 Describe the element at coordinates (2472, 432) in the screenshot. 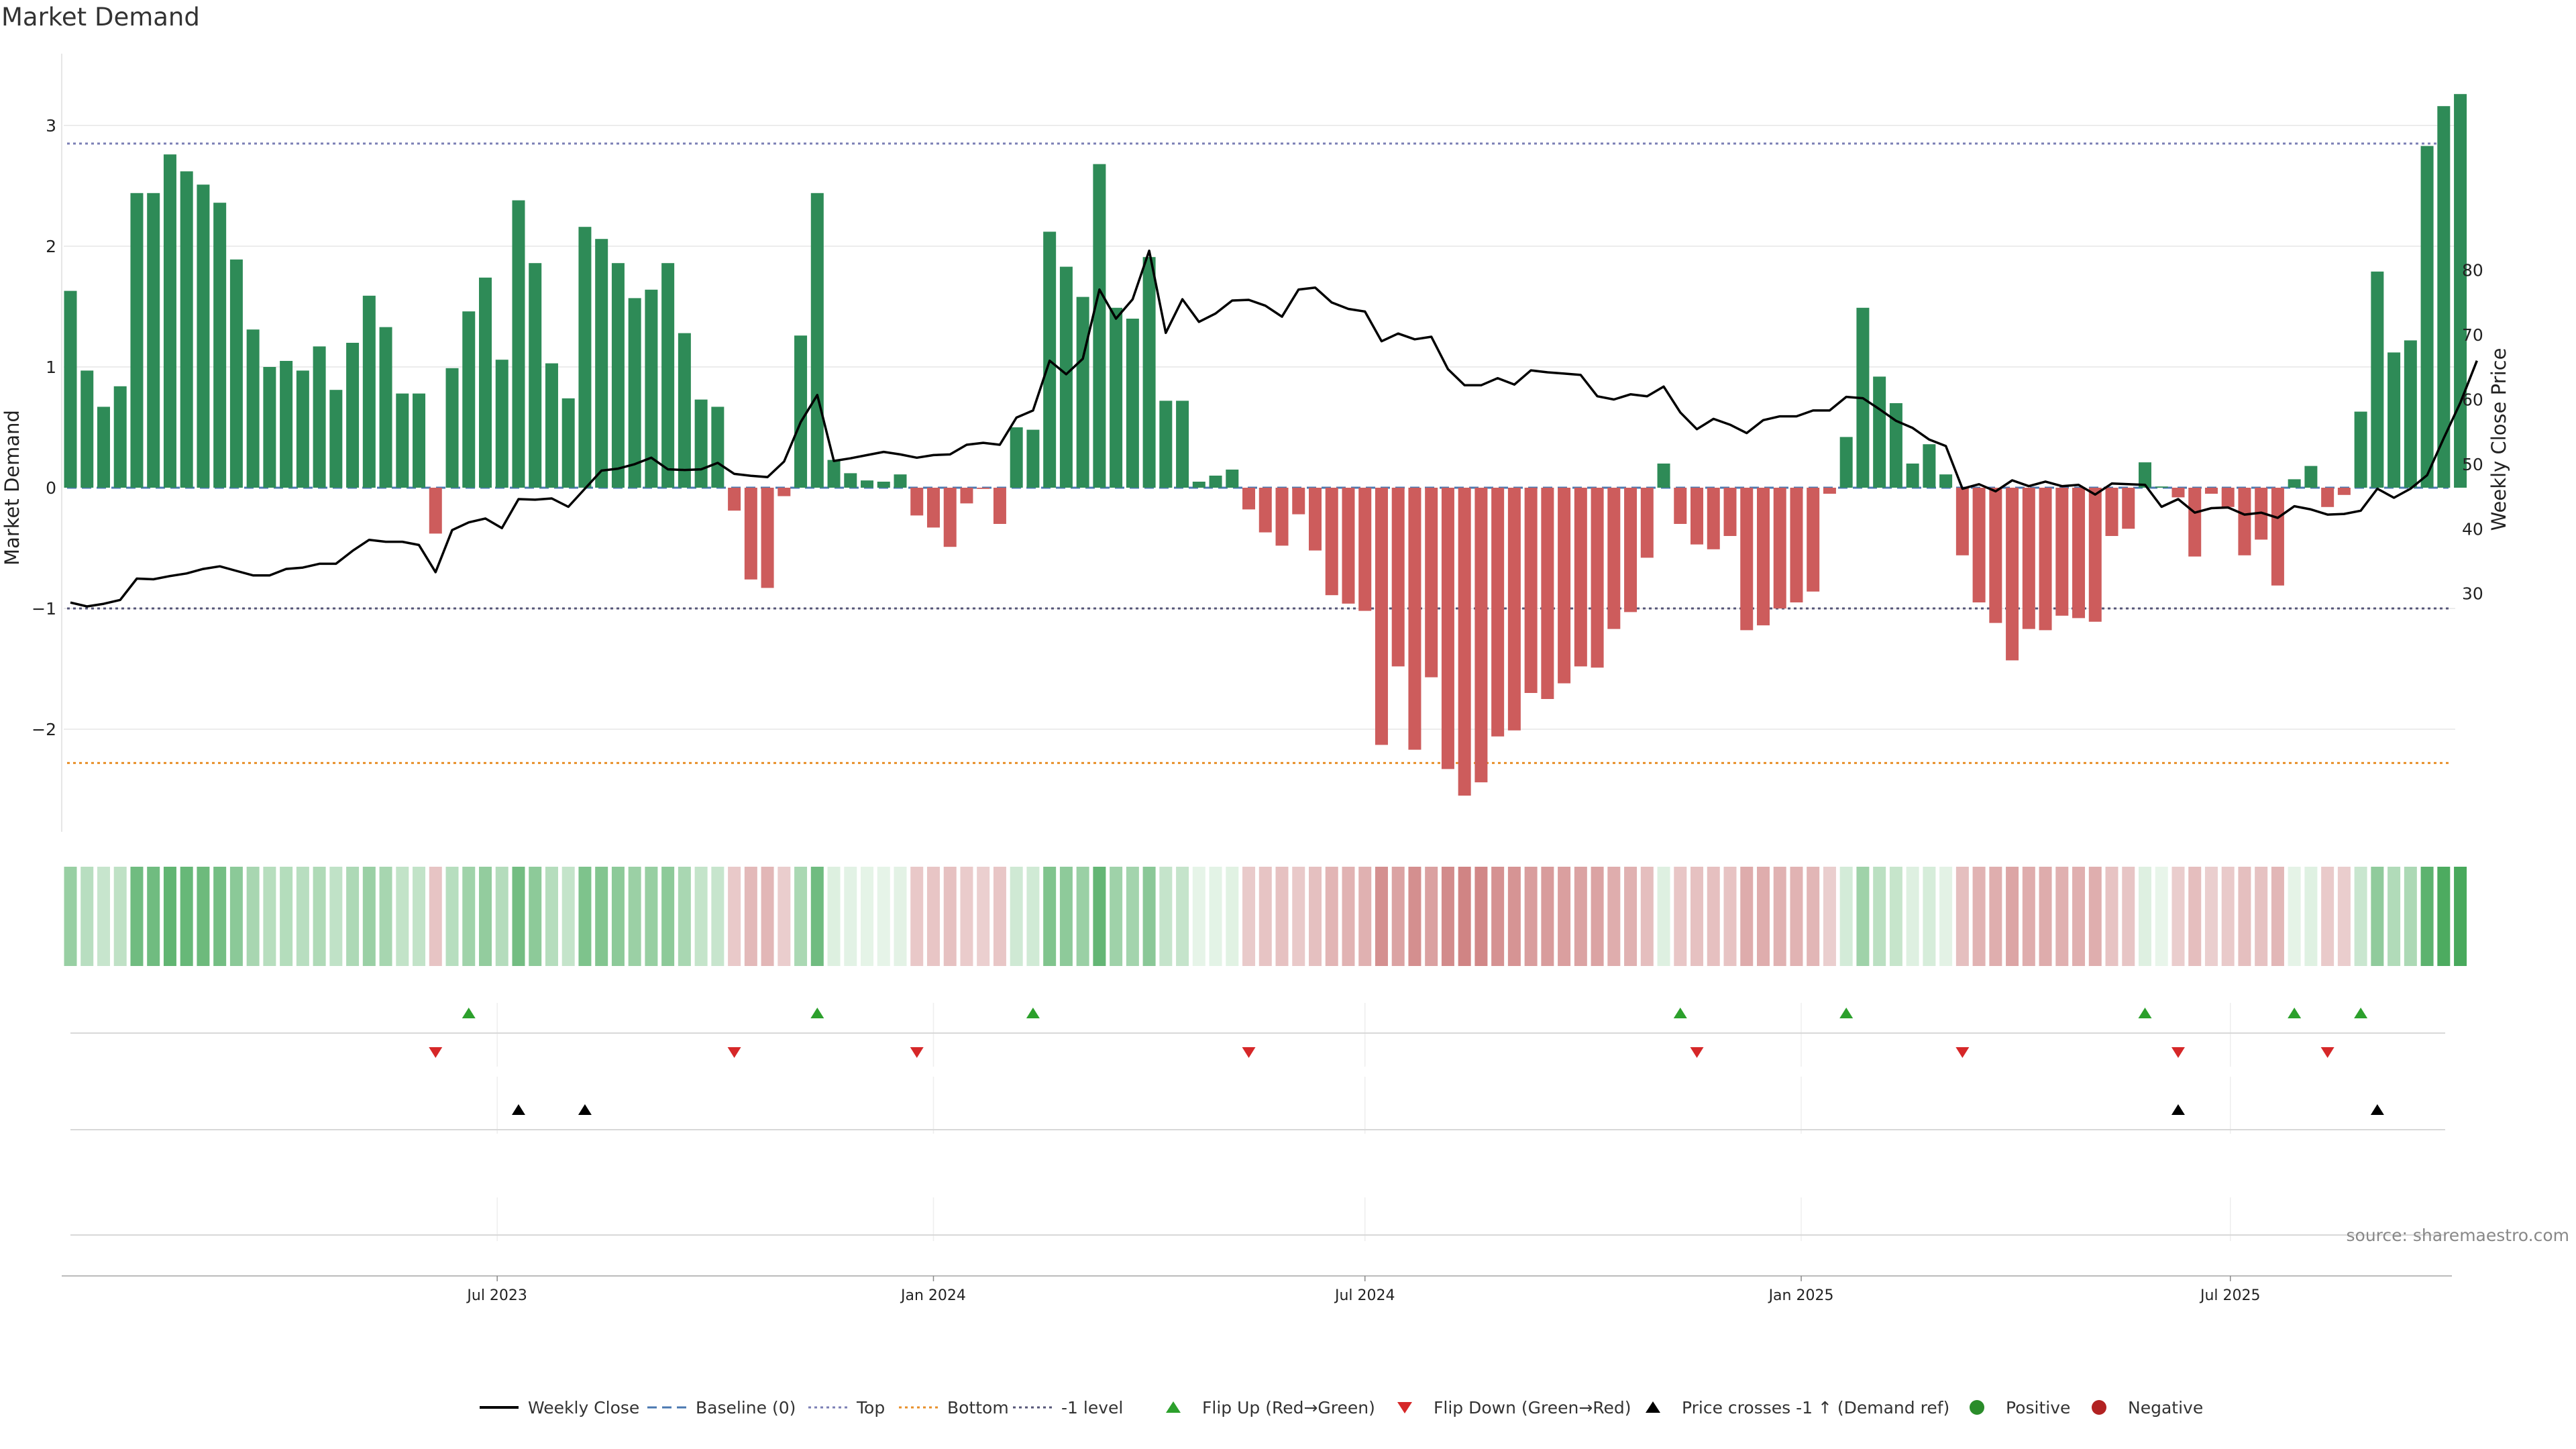

I see `y-axis-right: 80 70 60 50 40 30` at that location.